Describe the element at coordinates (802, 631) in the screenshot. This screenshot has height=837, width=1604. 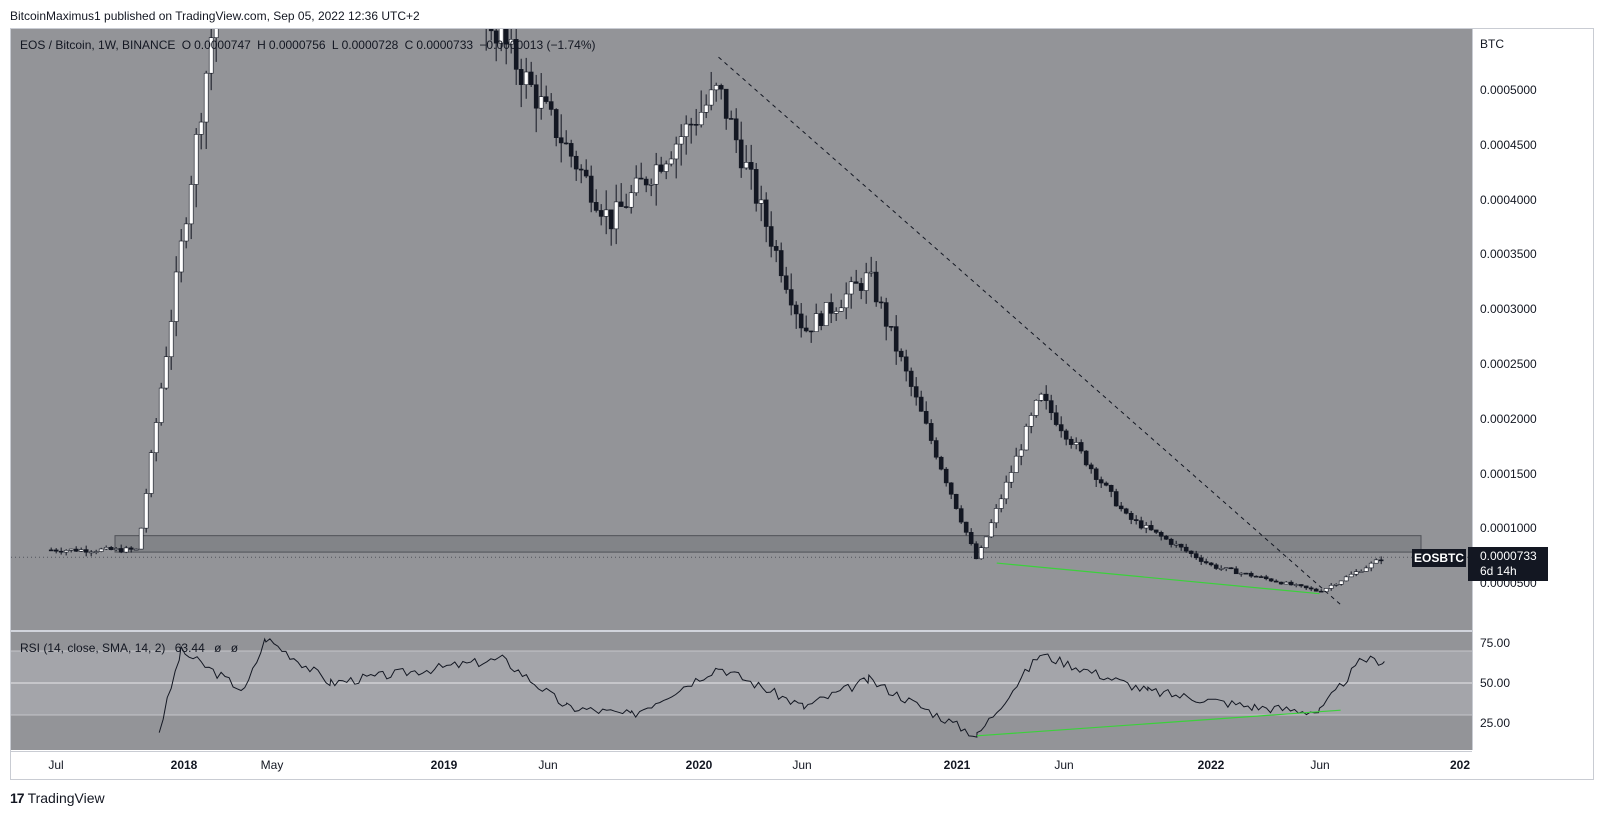
I see `pane-separator` at that location.